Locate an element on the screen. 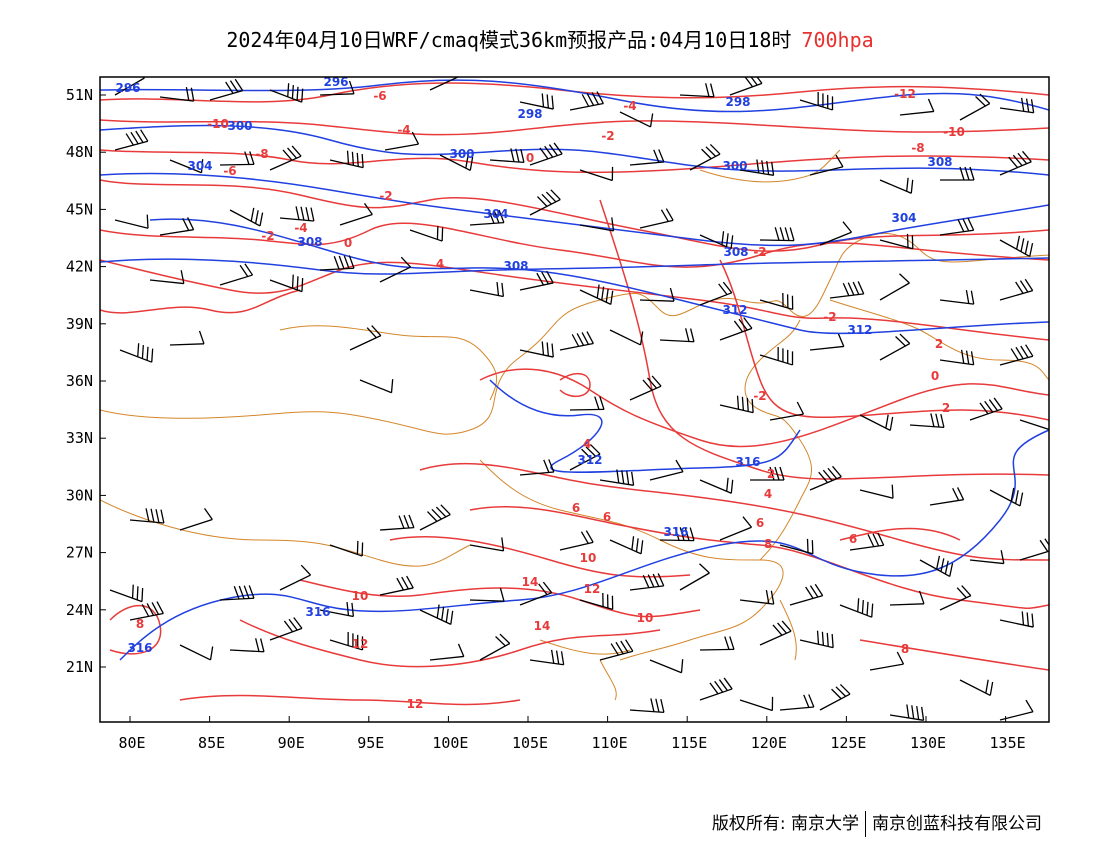 The image size is (1100, 850). temperature-contour-label: 2 is located at coordinates (939, 344).